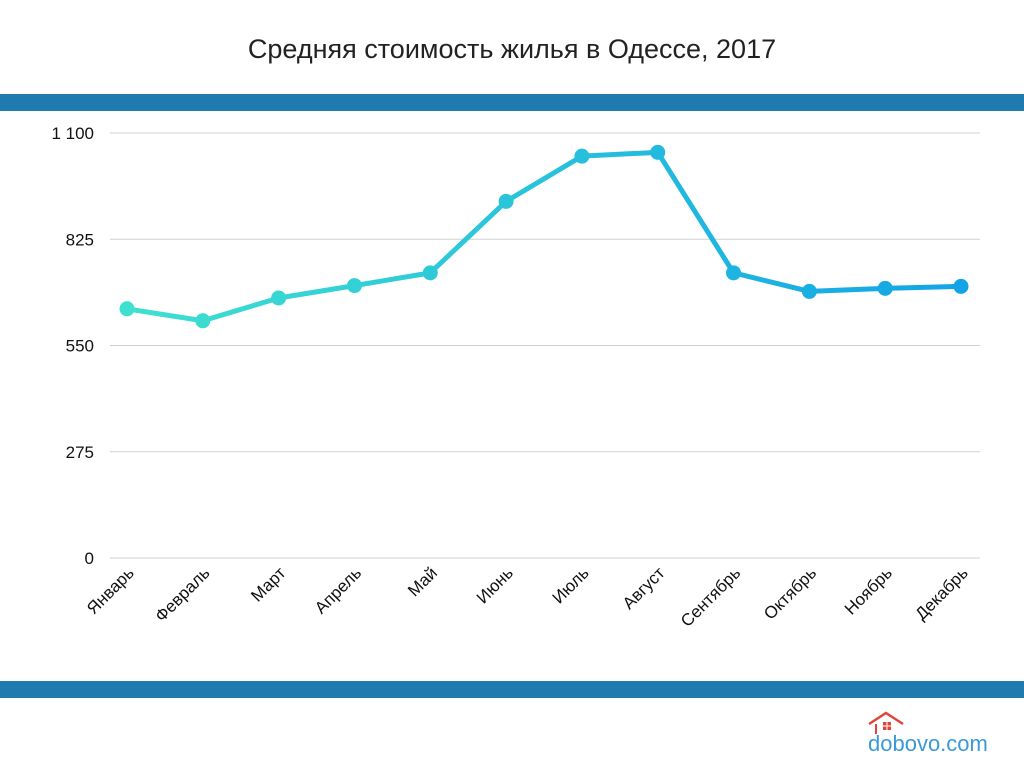 This screenshot has width=1024, height=768. I want to click on x-tick-label: Февраль, so click(182, 594).